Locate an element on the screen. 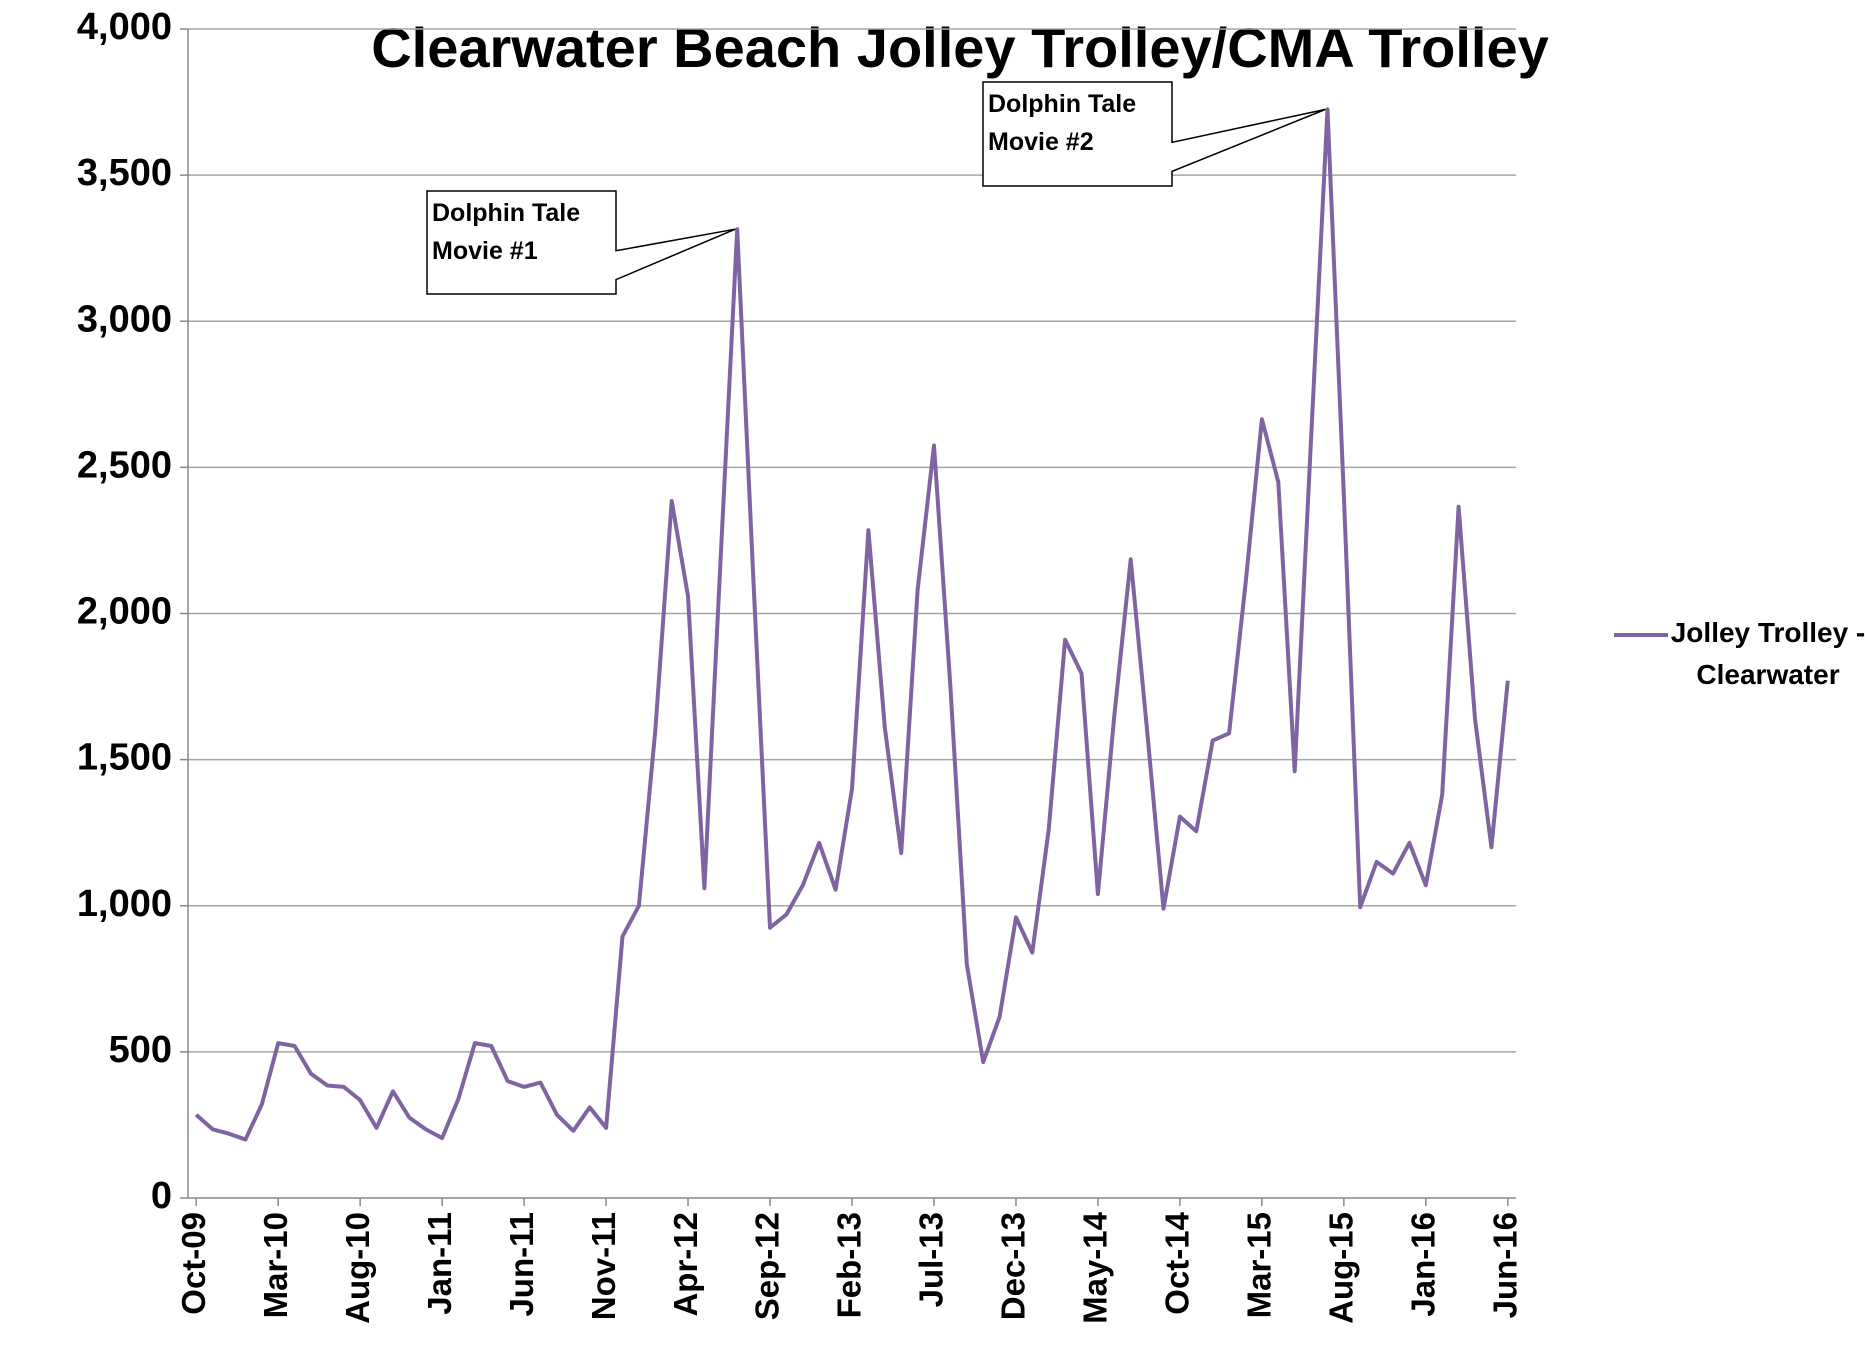 The height and width of the screenshot is (1364, 1865). y-tick-label: 4,000 is located at coordinates (124, 27).